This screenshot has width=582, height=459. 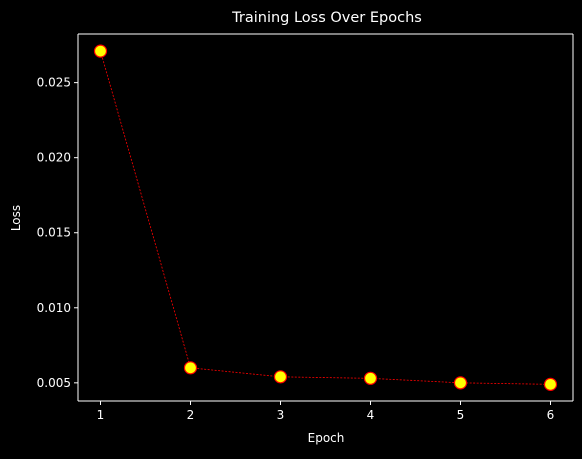 I want to click on x-tick-label: 3, so click(x=281, y=415).